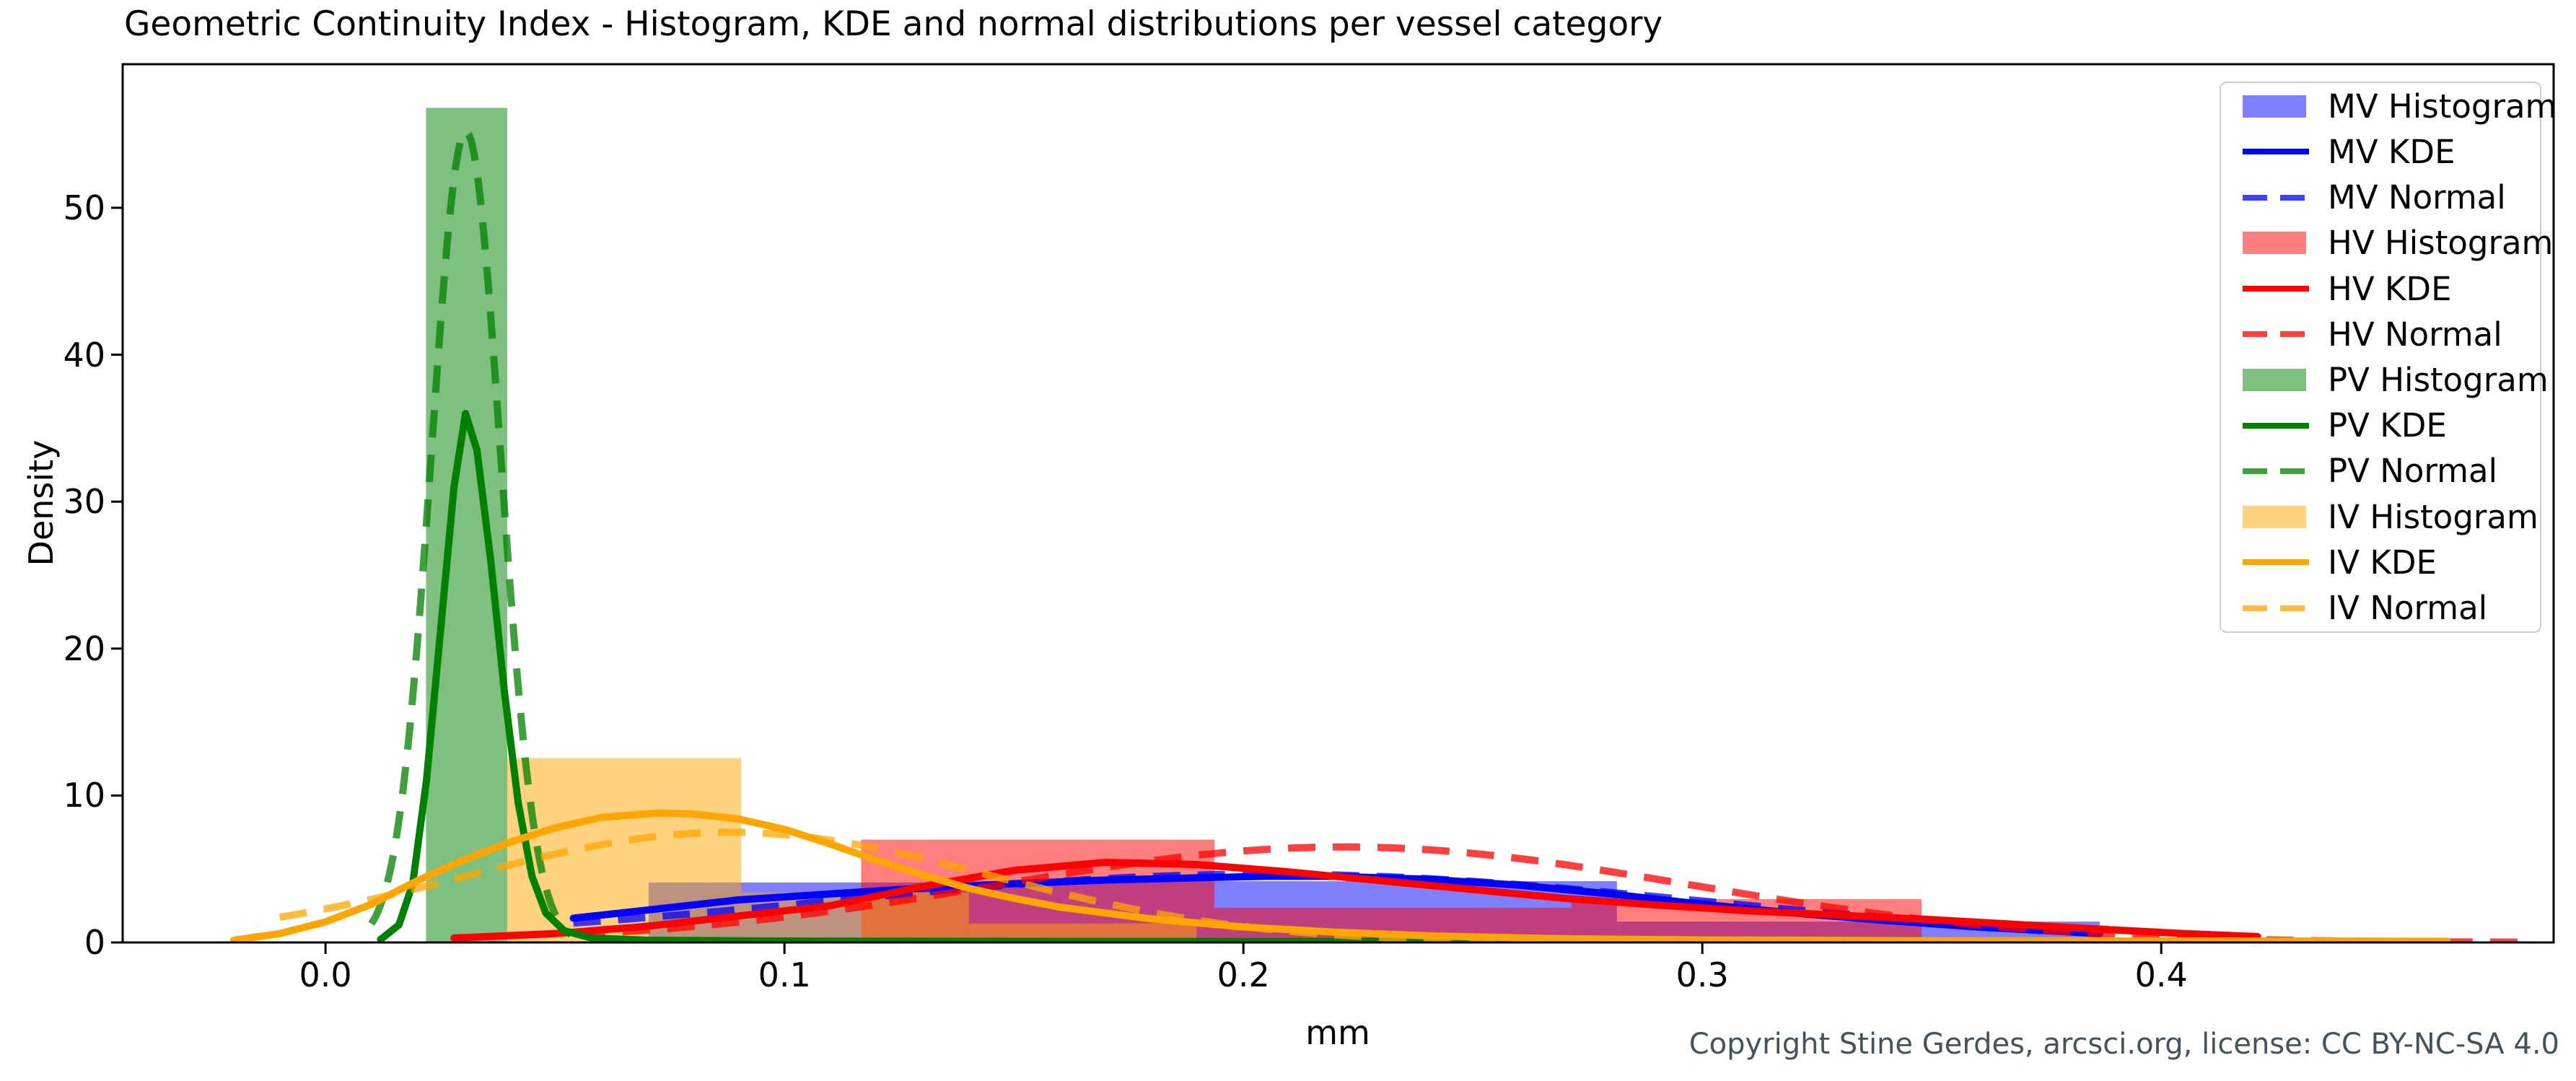 This screenshot has width=2576, height=1081. I want to click on legend-row: IV Normal, so click(2380, 608).